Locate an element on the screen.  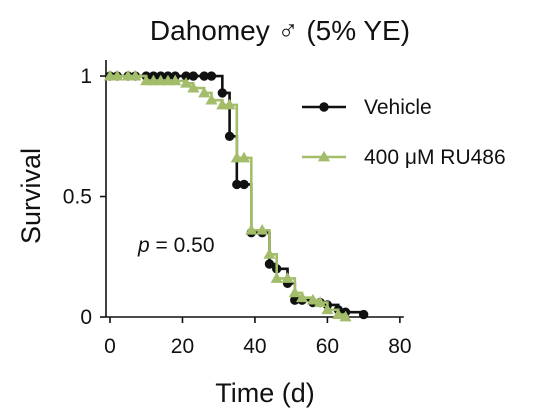
x-tick-label: 80 is located at coordinates (399, 346).